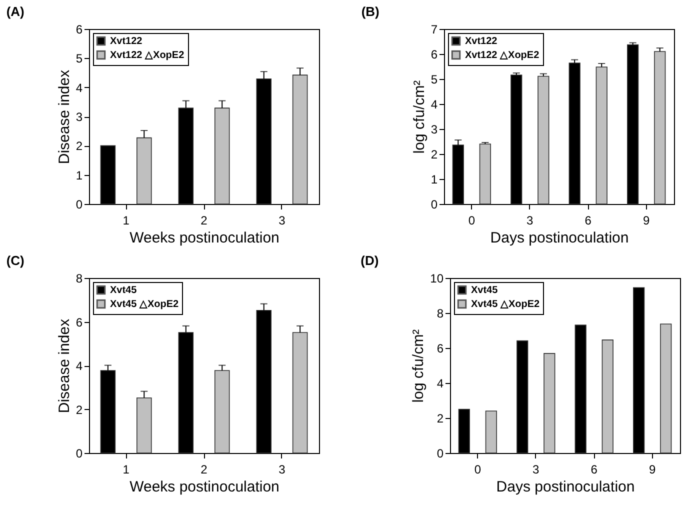 The image size is (699, 526). What do you see at coordinates (15, 11) in the screenshot?
I see `chart-title: (A)` at bounding box center [15, 11].